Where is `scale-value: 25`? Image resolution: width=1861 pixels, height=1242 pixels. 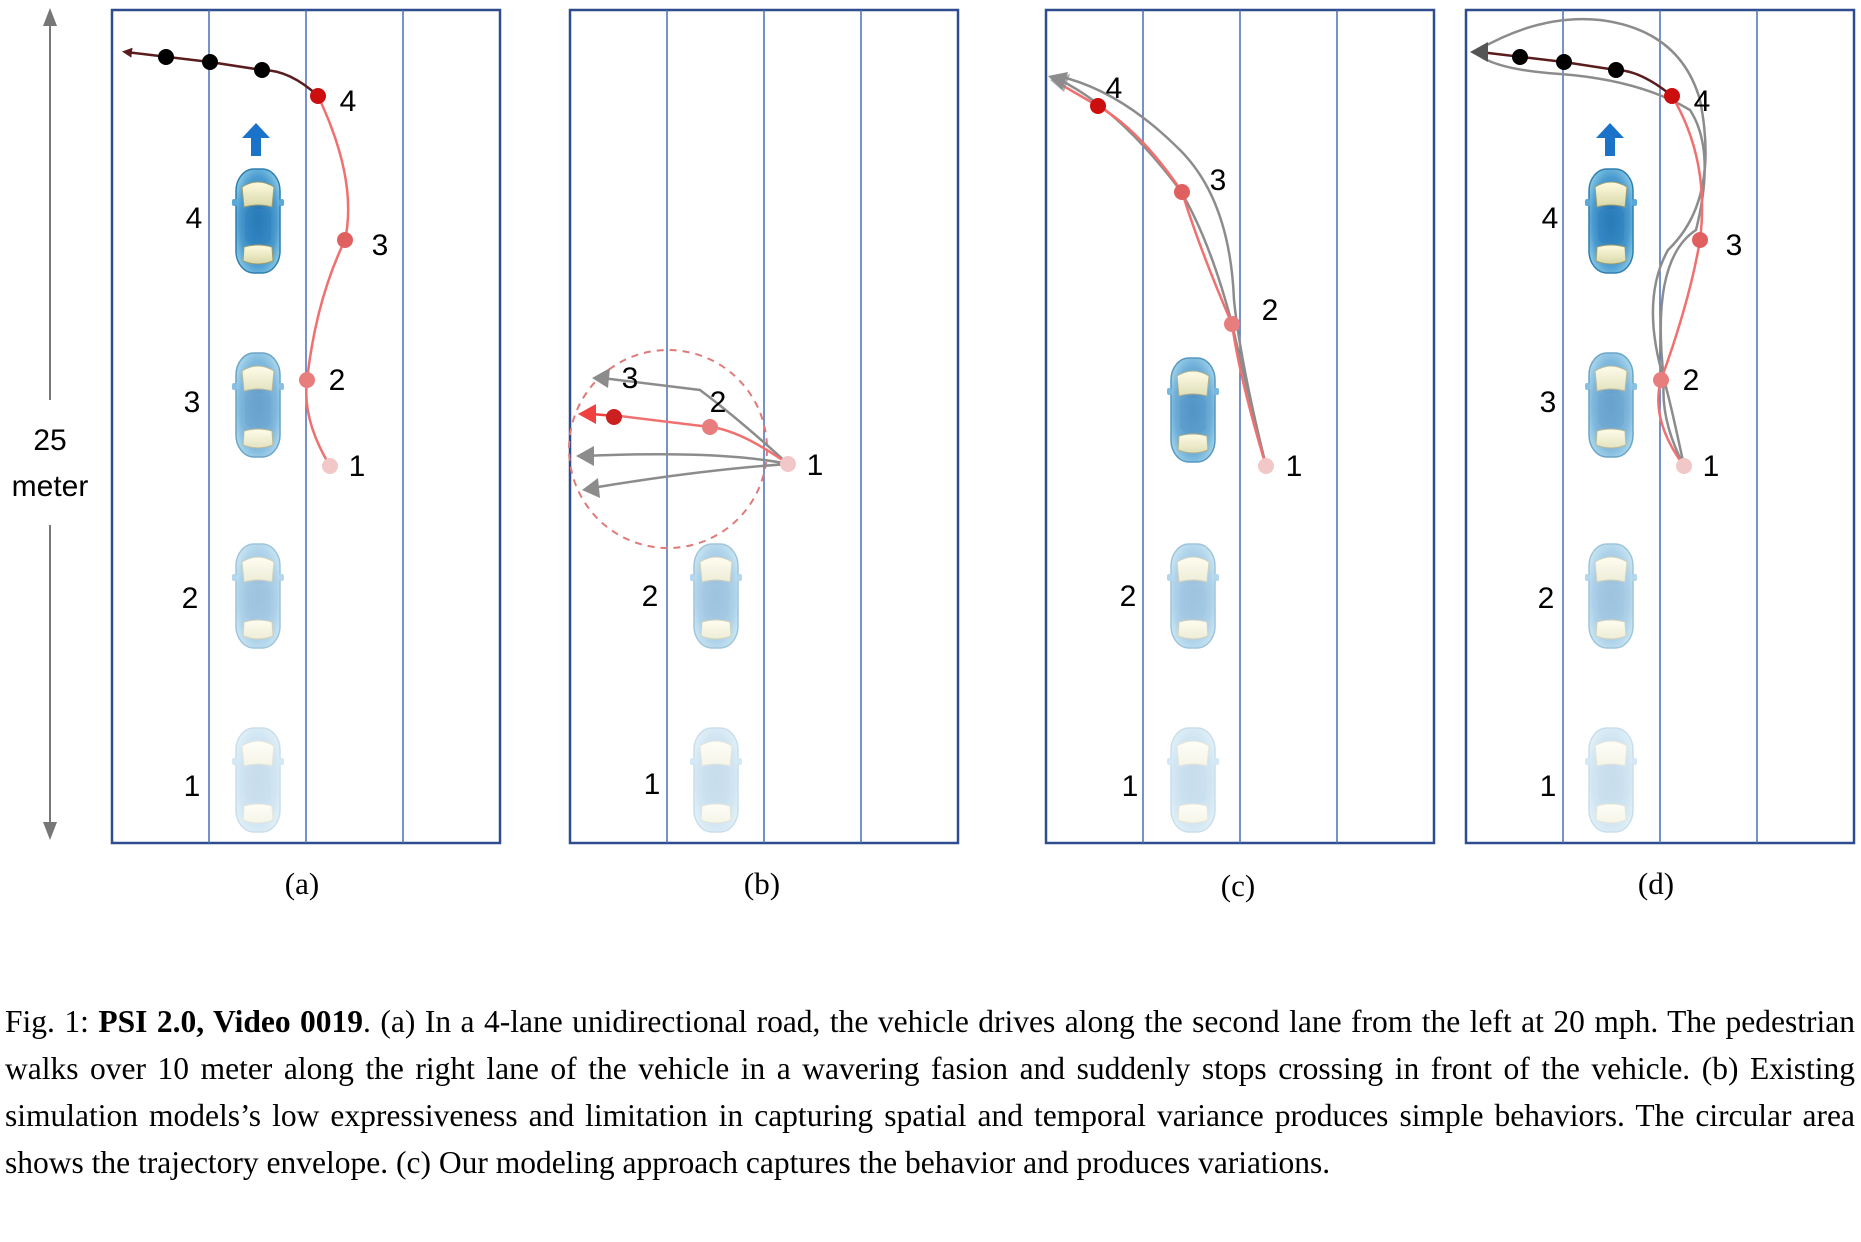 scale-value: 25 is located at coordinates (49, 440).